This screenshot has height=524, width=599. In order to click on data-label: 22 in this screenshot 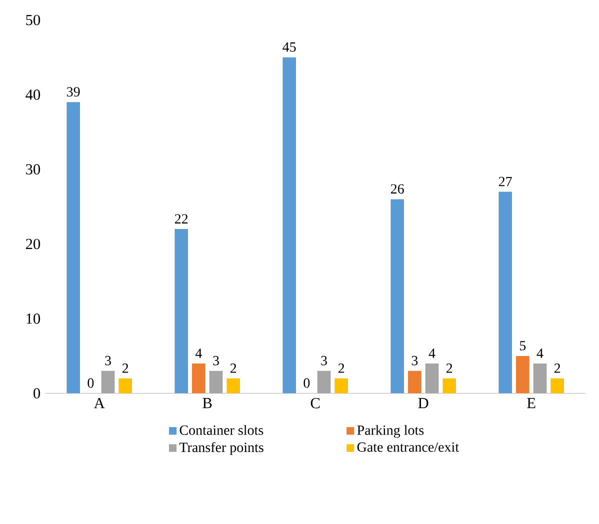, I will do `click(181, 219)`.